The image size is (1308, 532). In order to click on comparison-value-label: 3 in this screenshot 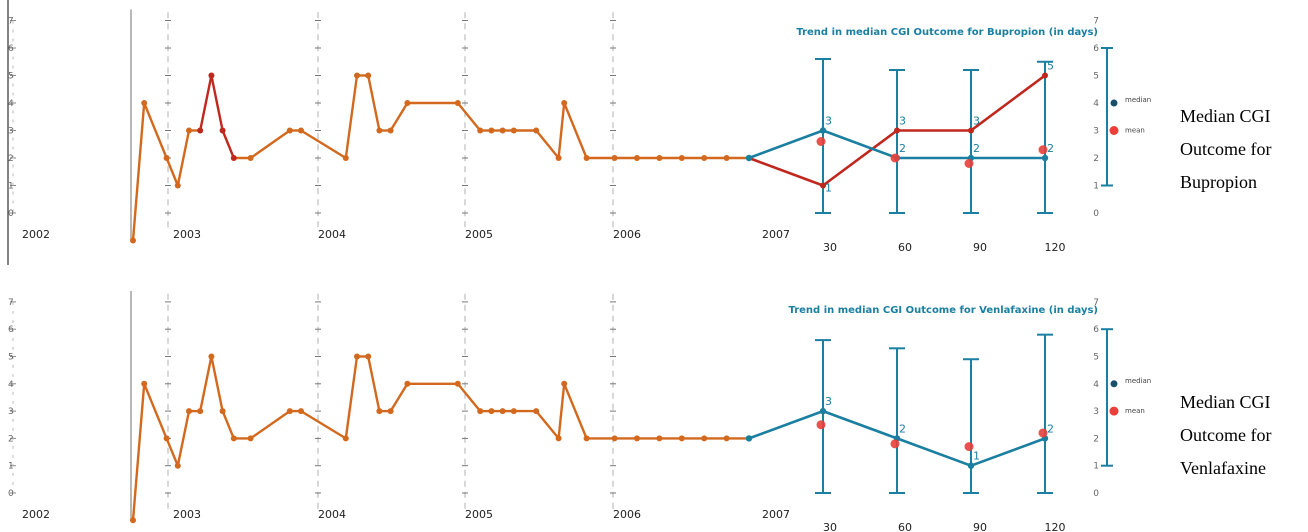, I will do `click(902, 121)`.